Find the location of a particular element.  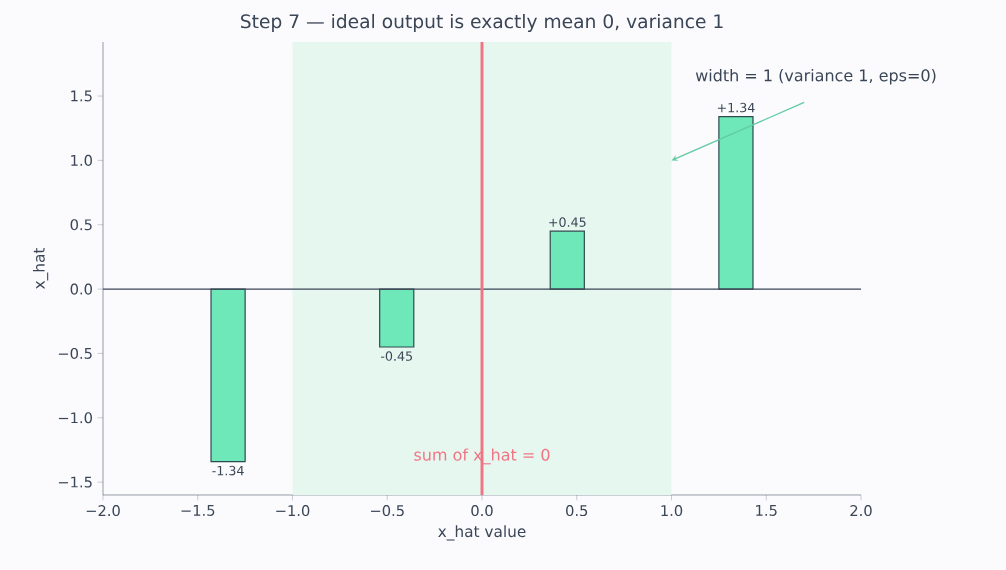

y-tick-label: 1.0 is located at coordinates (81, 160).